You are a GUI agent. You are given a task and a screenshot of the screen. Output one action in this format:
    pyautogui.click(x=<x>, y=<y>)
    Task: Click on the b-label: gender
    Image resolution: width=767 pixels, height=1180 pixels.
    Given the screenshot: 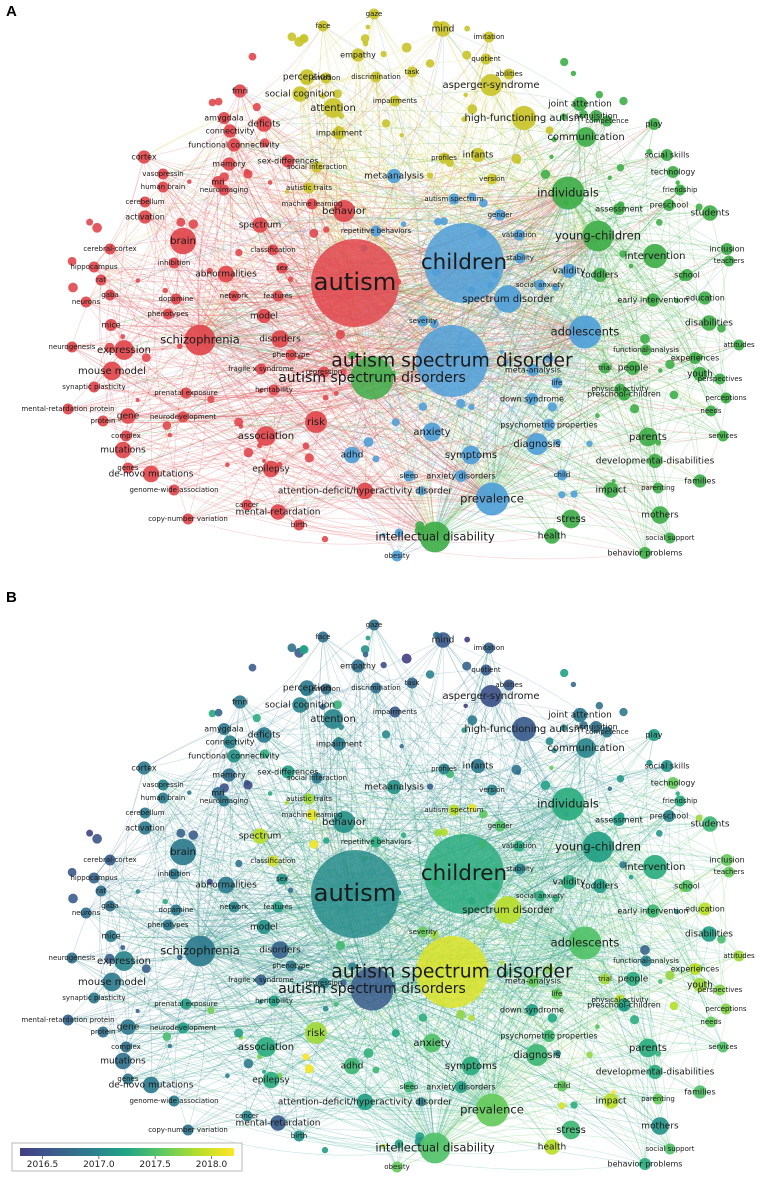 What is the action you would take?
    pyautogui.click(x=500, y=826)
    